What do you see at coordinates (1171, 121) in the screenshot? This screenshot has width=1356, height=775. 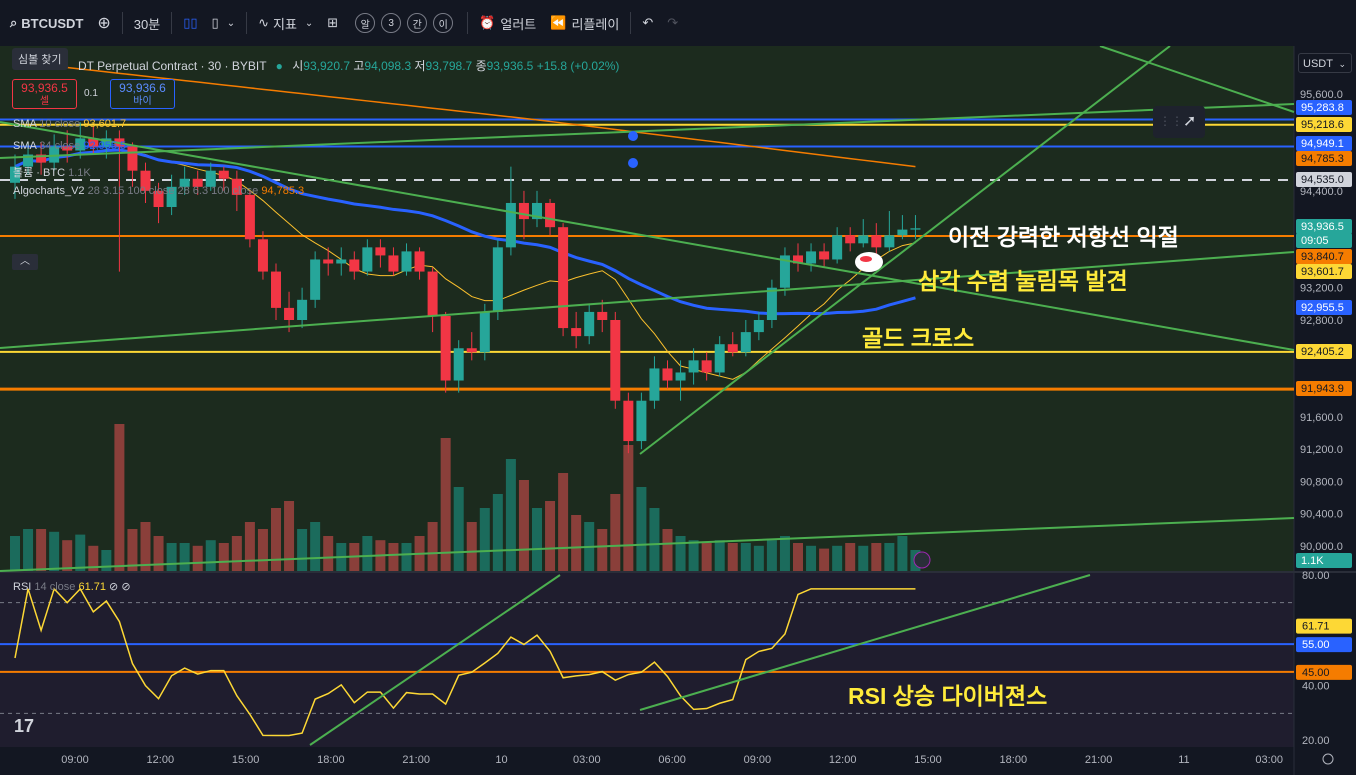 I see `drag-handle-icon: ⋮⋮` at bounding box center [1171, 121].